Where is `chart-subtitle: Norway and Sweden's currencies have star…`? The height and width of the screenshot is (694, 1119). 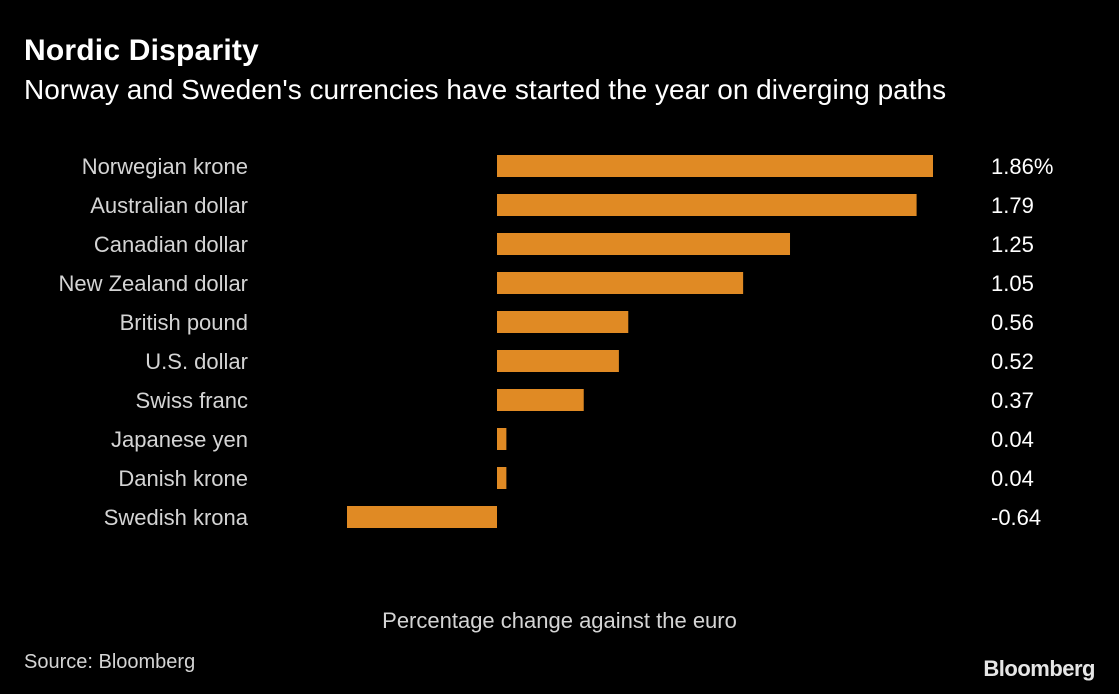 chart-subtitle: Norway and Sweden's currencies have star… is located at coordinates (485, 89).